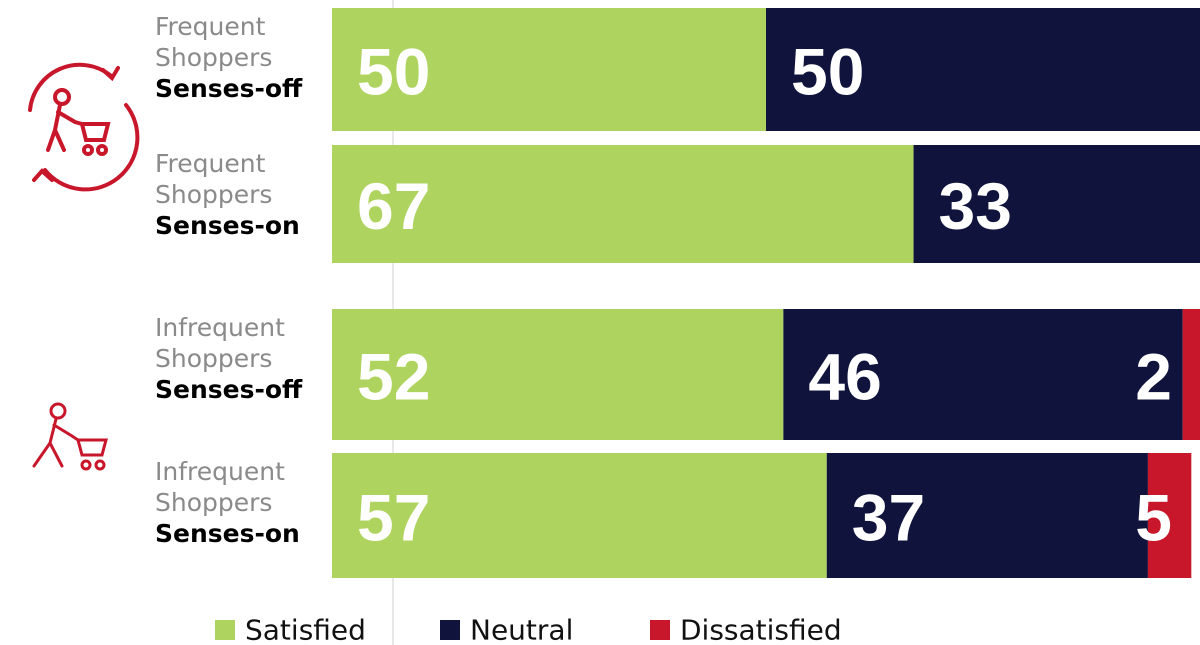 The height and width of the screenshot is (645, 1200). I want to click on value-label: 5, so click(1153, 518).